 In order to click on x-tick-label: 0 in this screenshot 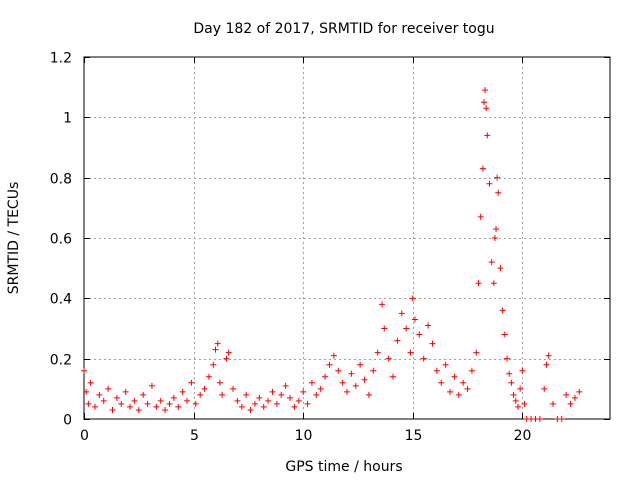, I will do `click(84, 436)`.